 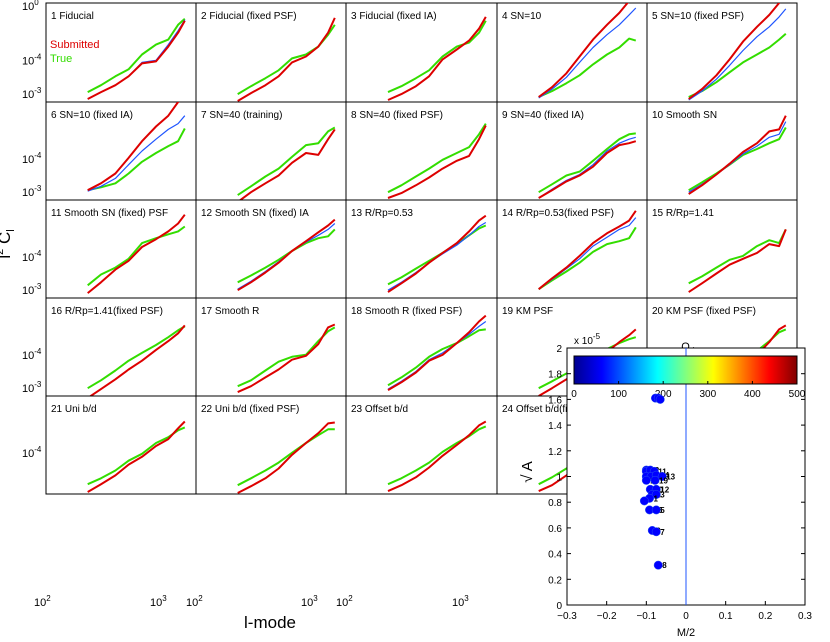 What do you see at coordinates (249, 16) in the screenshot?
I see `panel-title: 2 Fiducial (fixed PSF)` at bounding box center [249, 16].